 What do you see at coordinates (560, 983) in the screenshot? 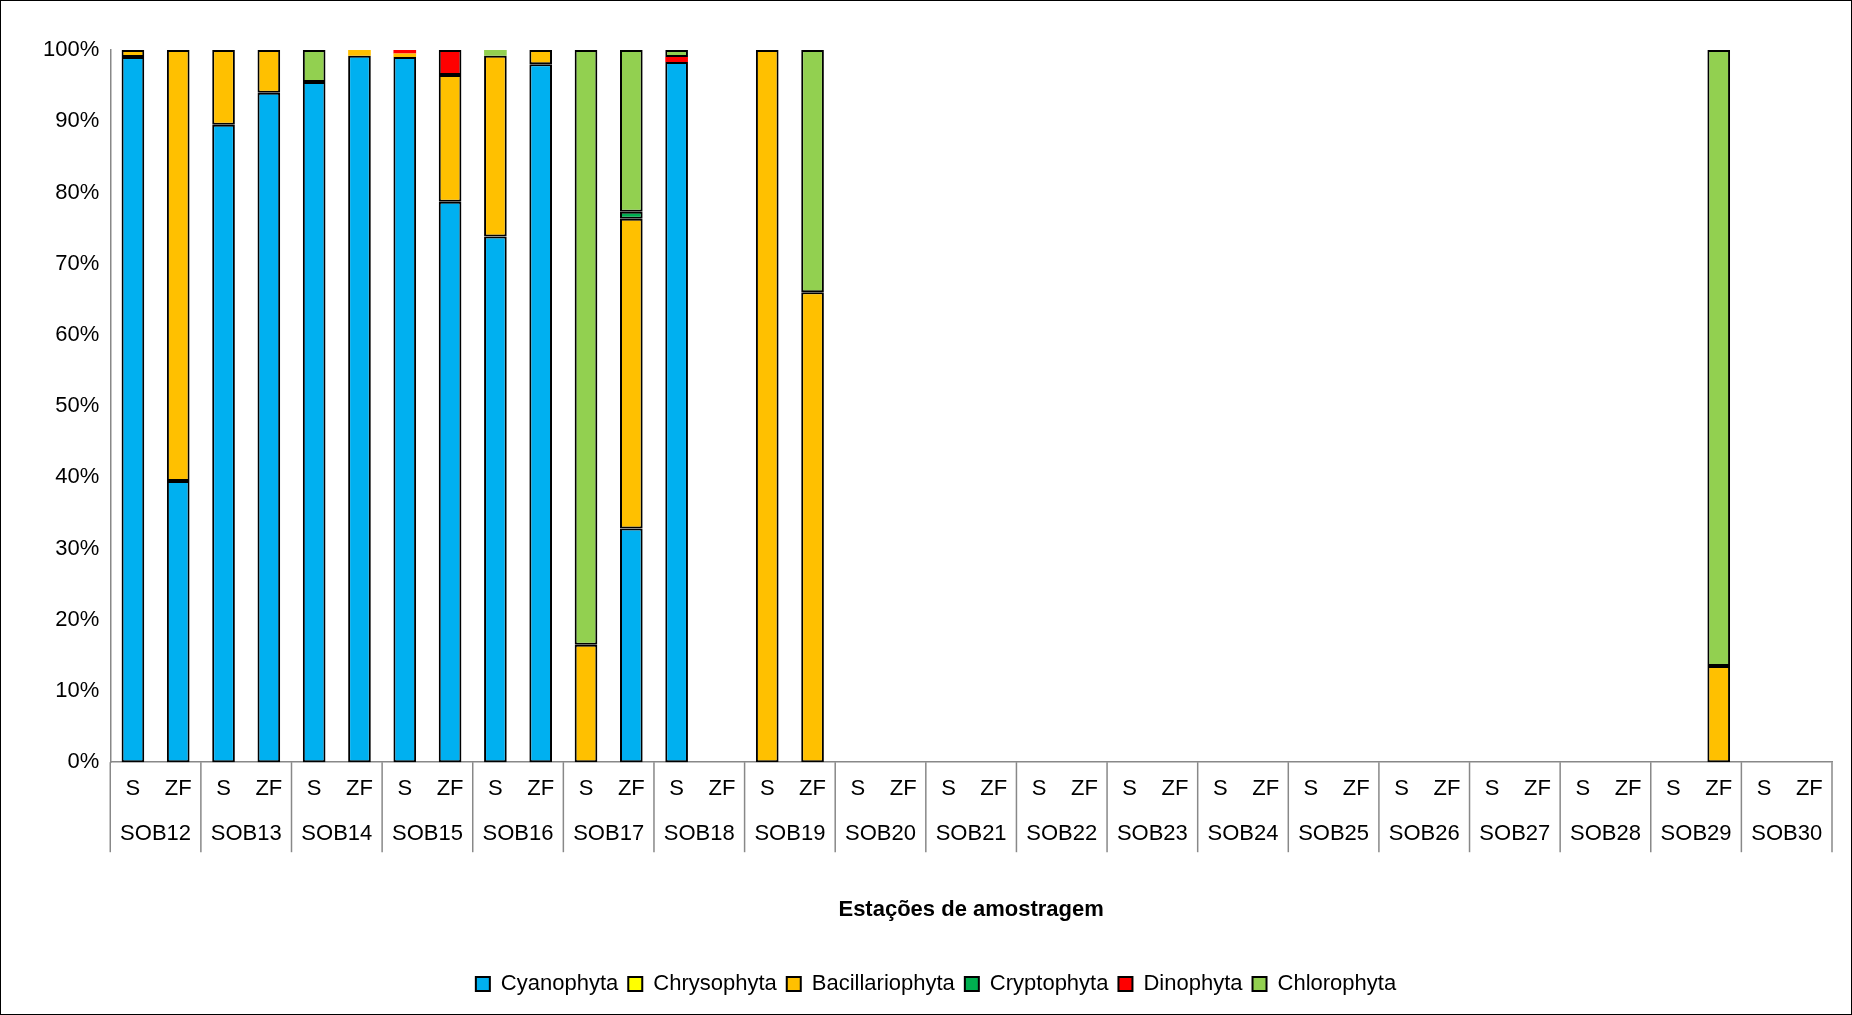
I see `legend-label: Cyanophyta` at bounding box center [560, 983].